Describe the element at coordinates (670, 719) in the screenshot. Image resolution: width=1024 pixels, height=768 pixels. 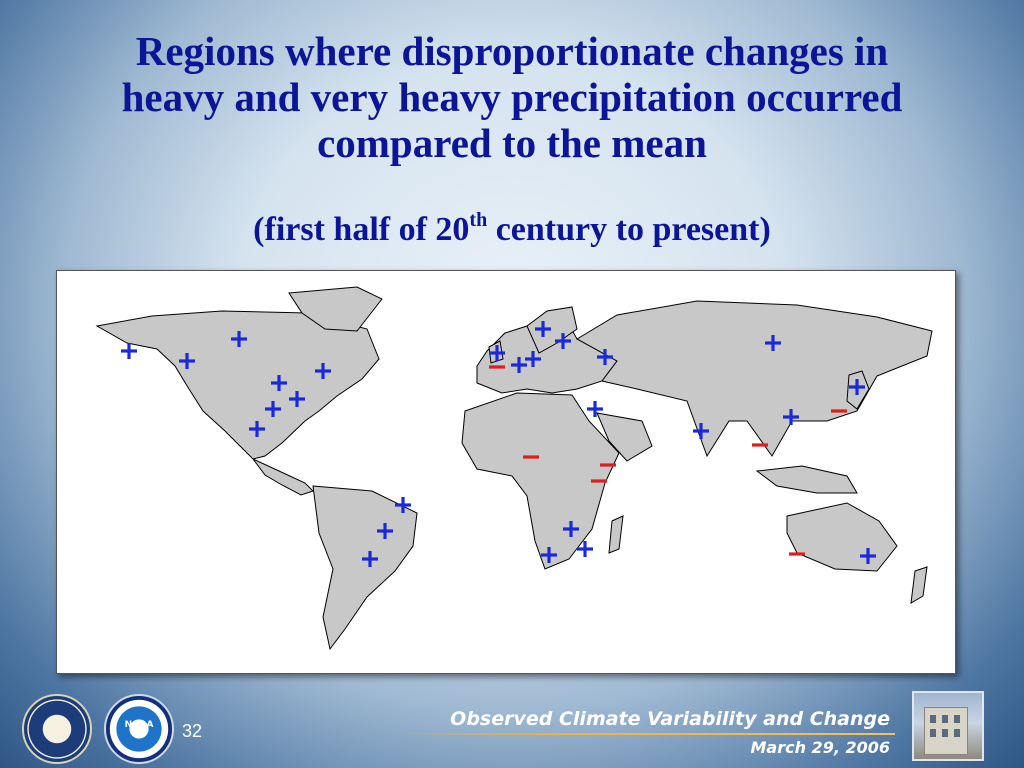
I see `footer-title: Observed Climate Variability and Change` at that location.